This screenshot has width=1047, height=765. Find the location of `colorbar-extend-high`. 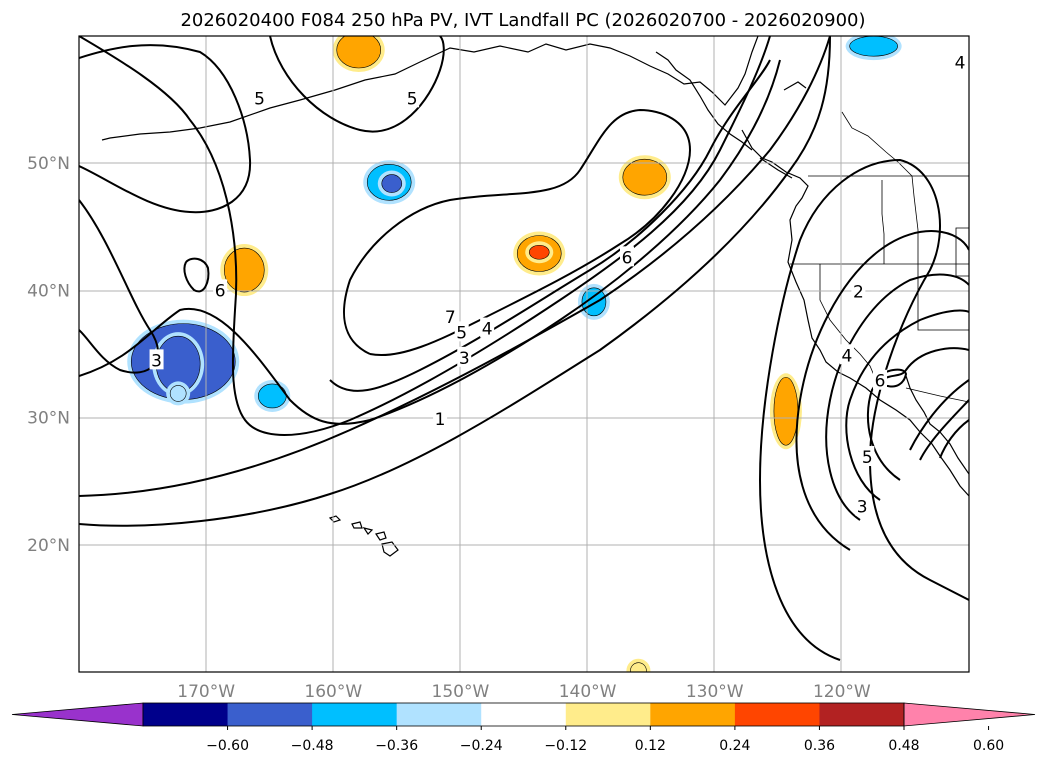

colorbar-extend-high is located at coordinates (969, 714).